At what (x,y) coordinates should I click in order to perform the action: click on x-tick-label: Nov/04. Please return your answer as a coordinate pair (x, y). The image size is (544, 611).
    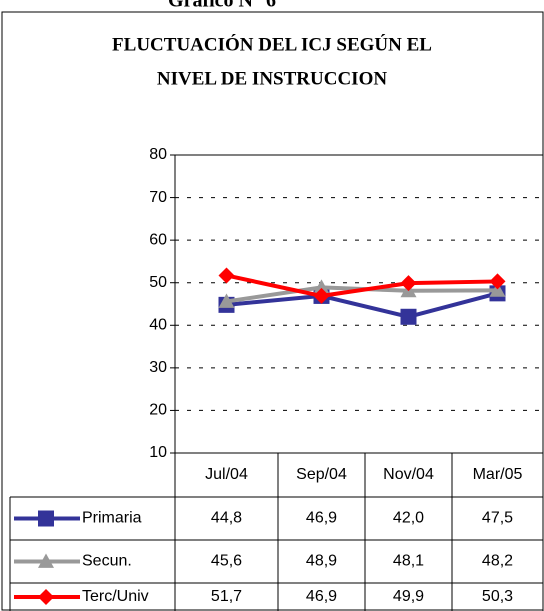
    Looking at the image, I should click on (408, 474).